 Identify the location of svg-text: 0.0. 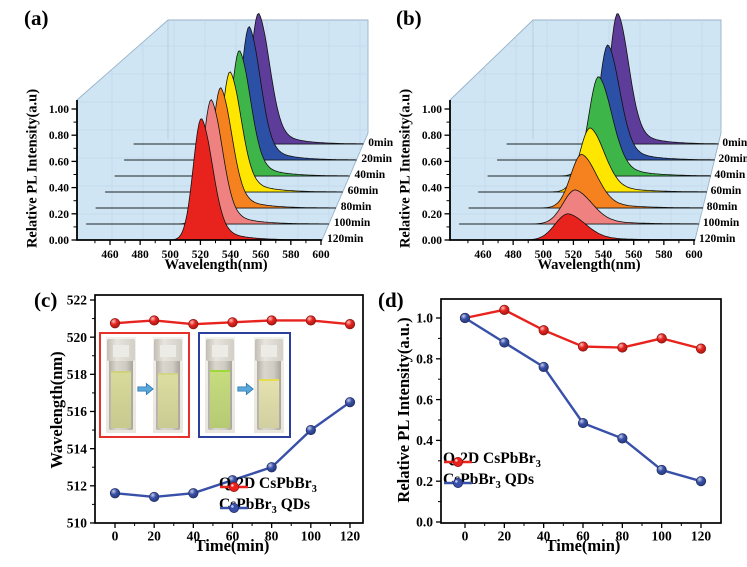
(424, 522).